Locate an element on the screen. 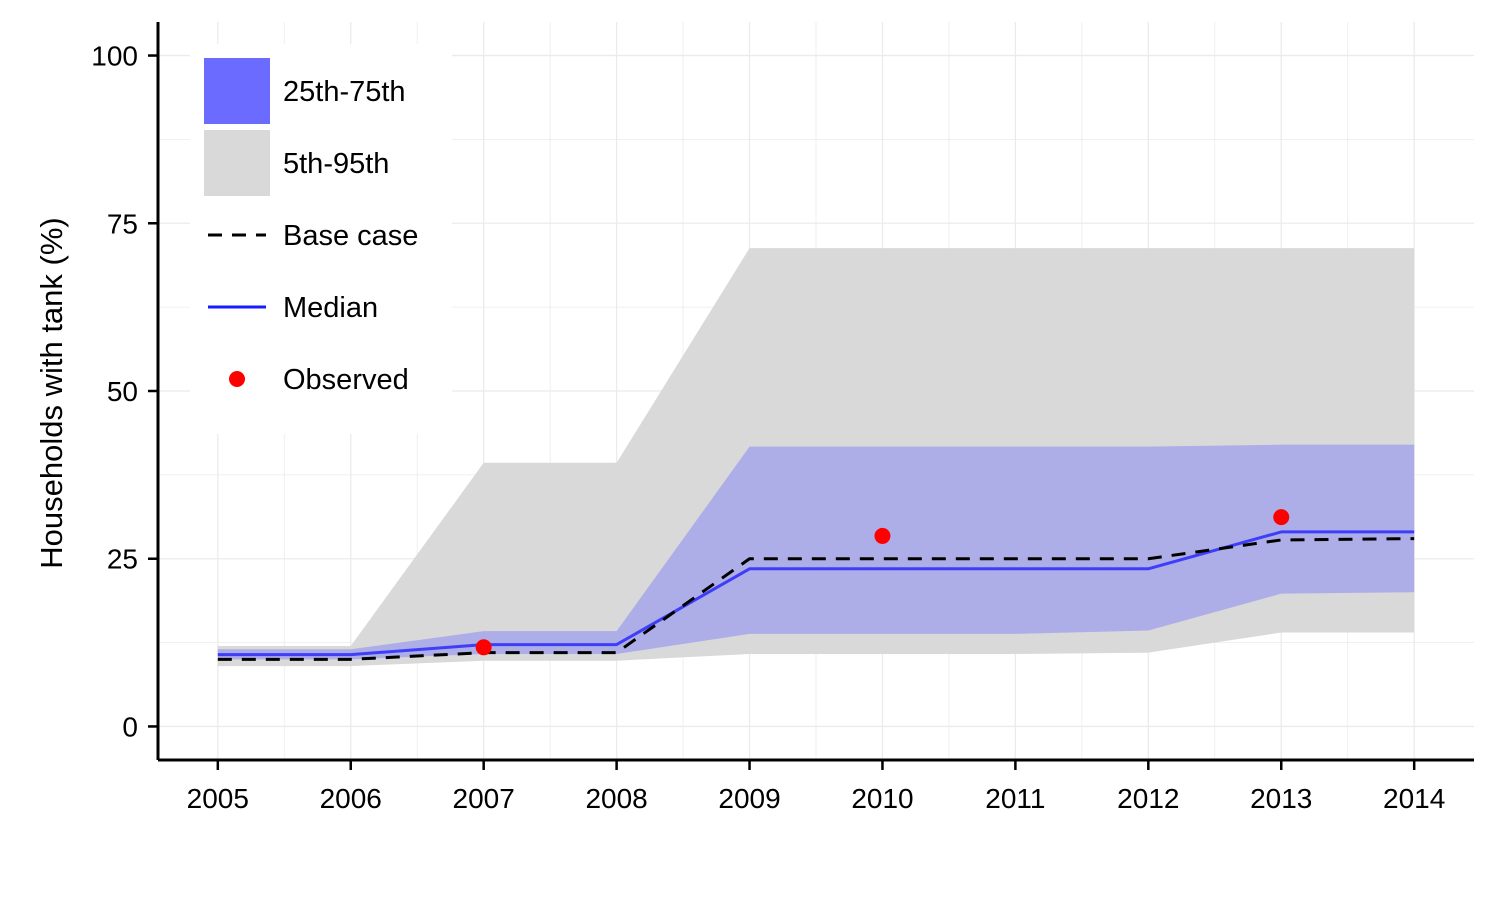 This screenshot has width=1500, height=905. x-tick-label: 2011 is located at coordinates (1015, 798).